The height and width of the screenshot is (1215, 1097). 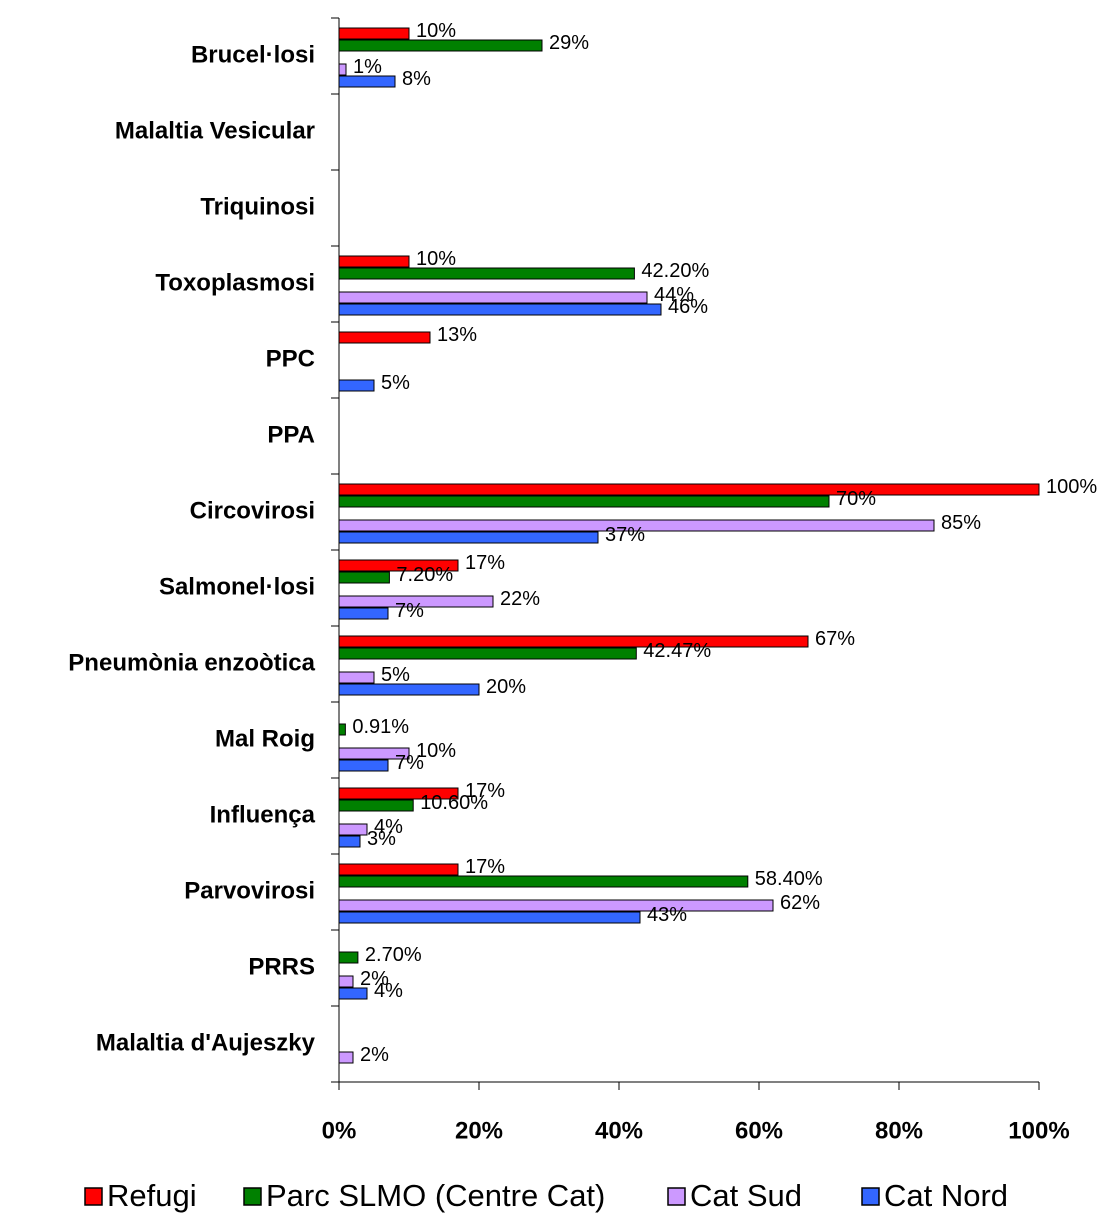 What do you see at coordinates (677, 651) in the screenshot?
I see `value-label: 42.47%` at bounding box center [677, 651].